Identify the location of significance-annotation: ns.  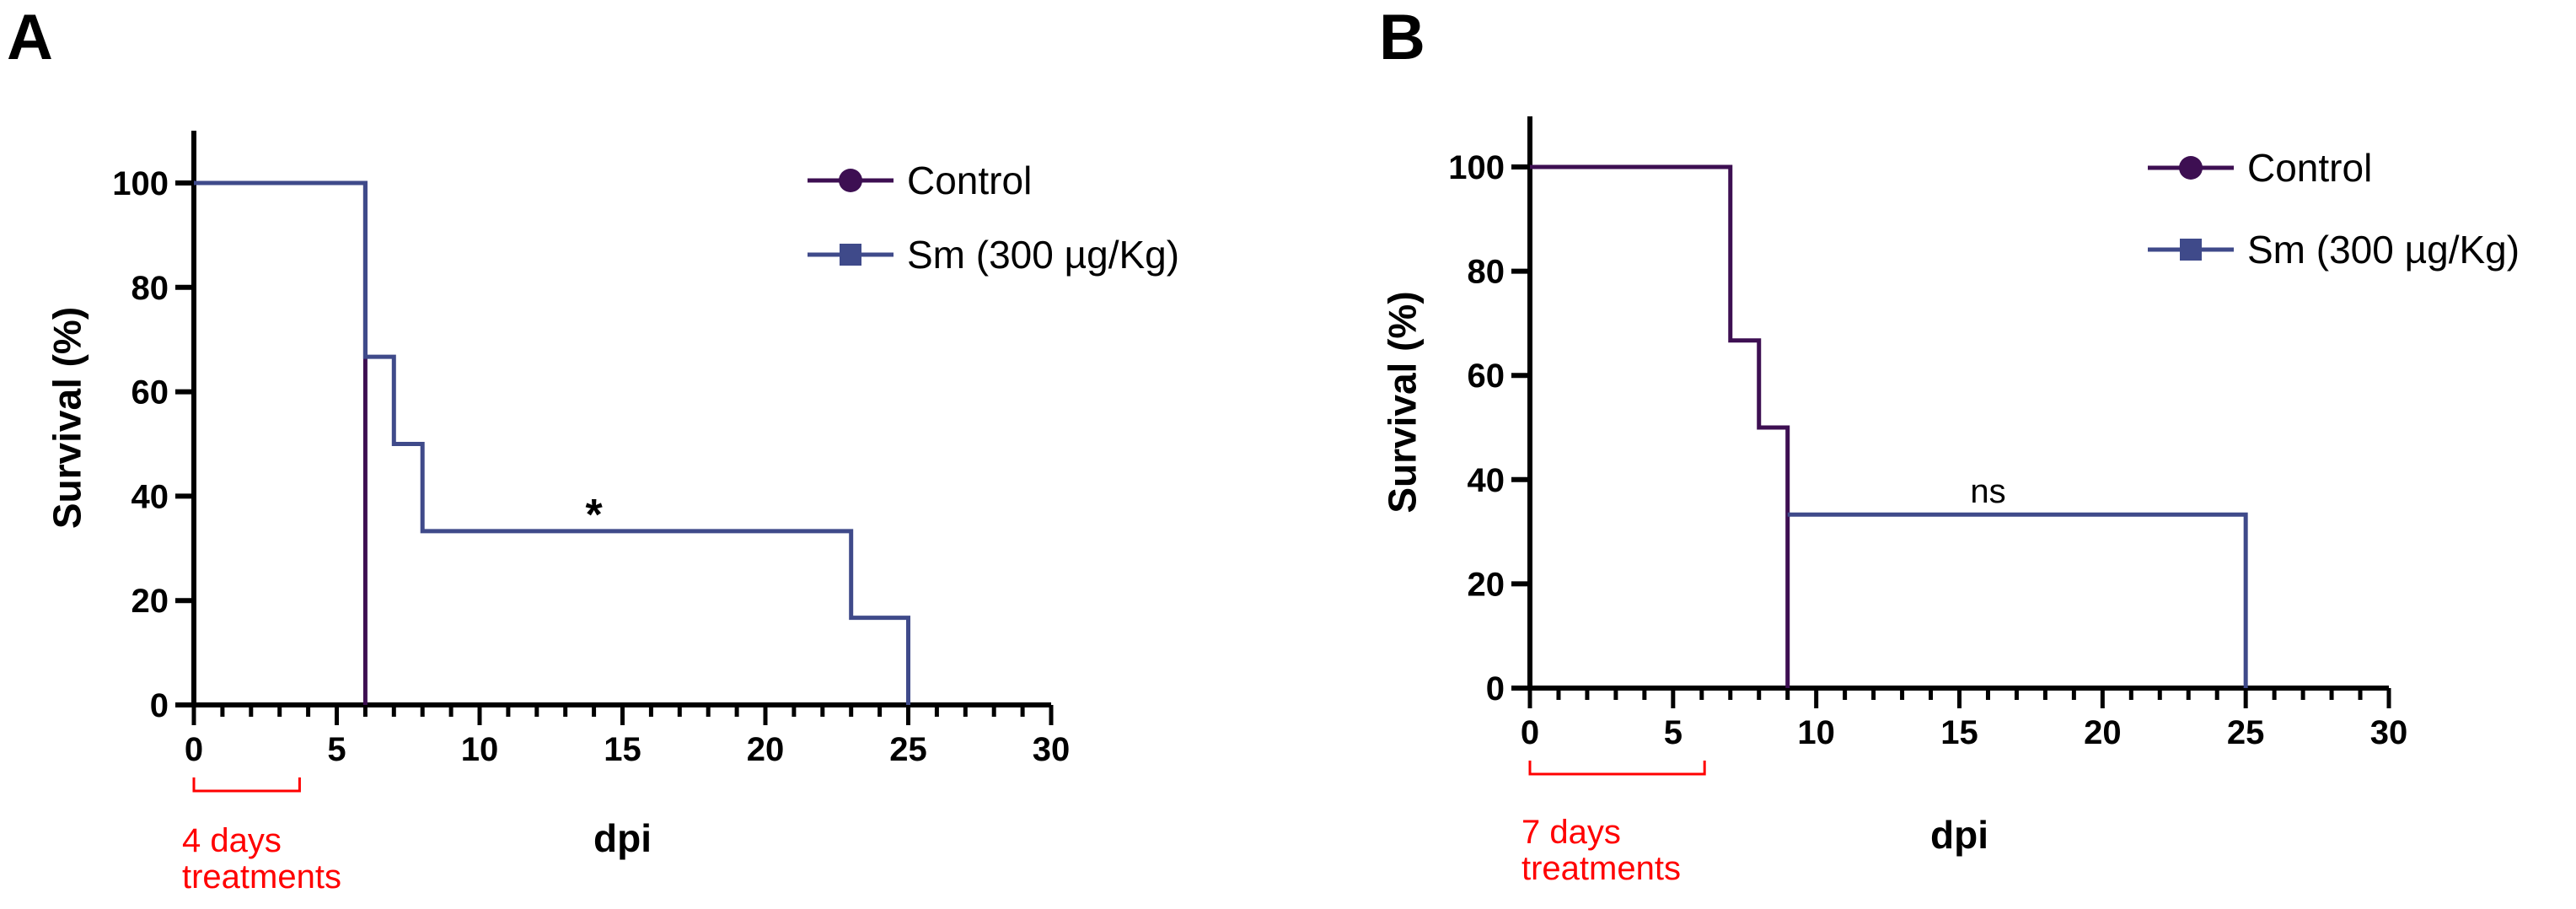
(1987, 491).